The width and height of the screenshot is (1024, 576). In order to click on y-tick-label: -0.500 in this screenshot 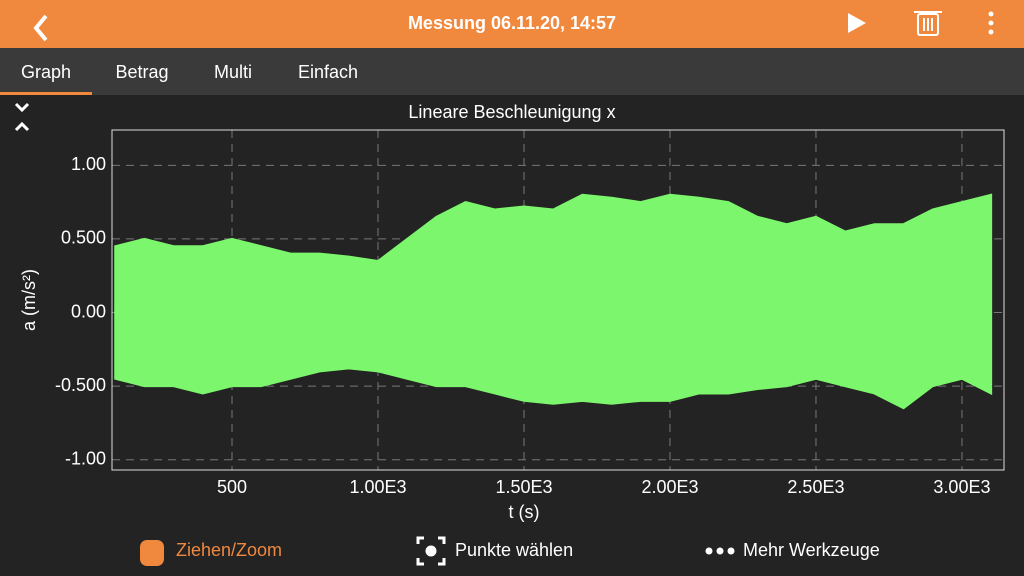, I will do `click(80, 385)`.